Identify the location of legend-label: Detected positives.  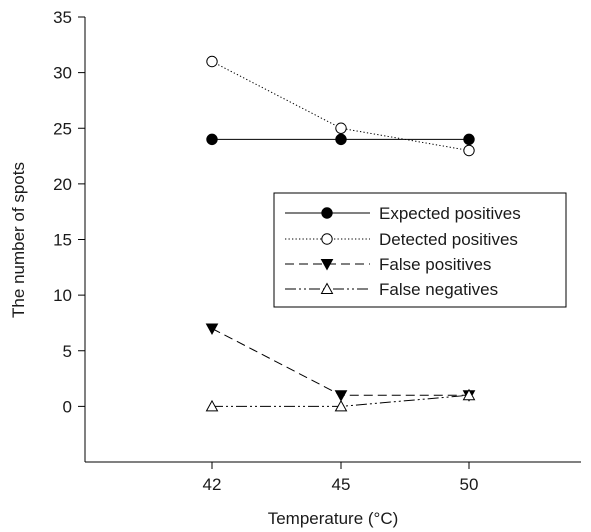
(448, 239).